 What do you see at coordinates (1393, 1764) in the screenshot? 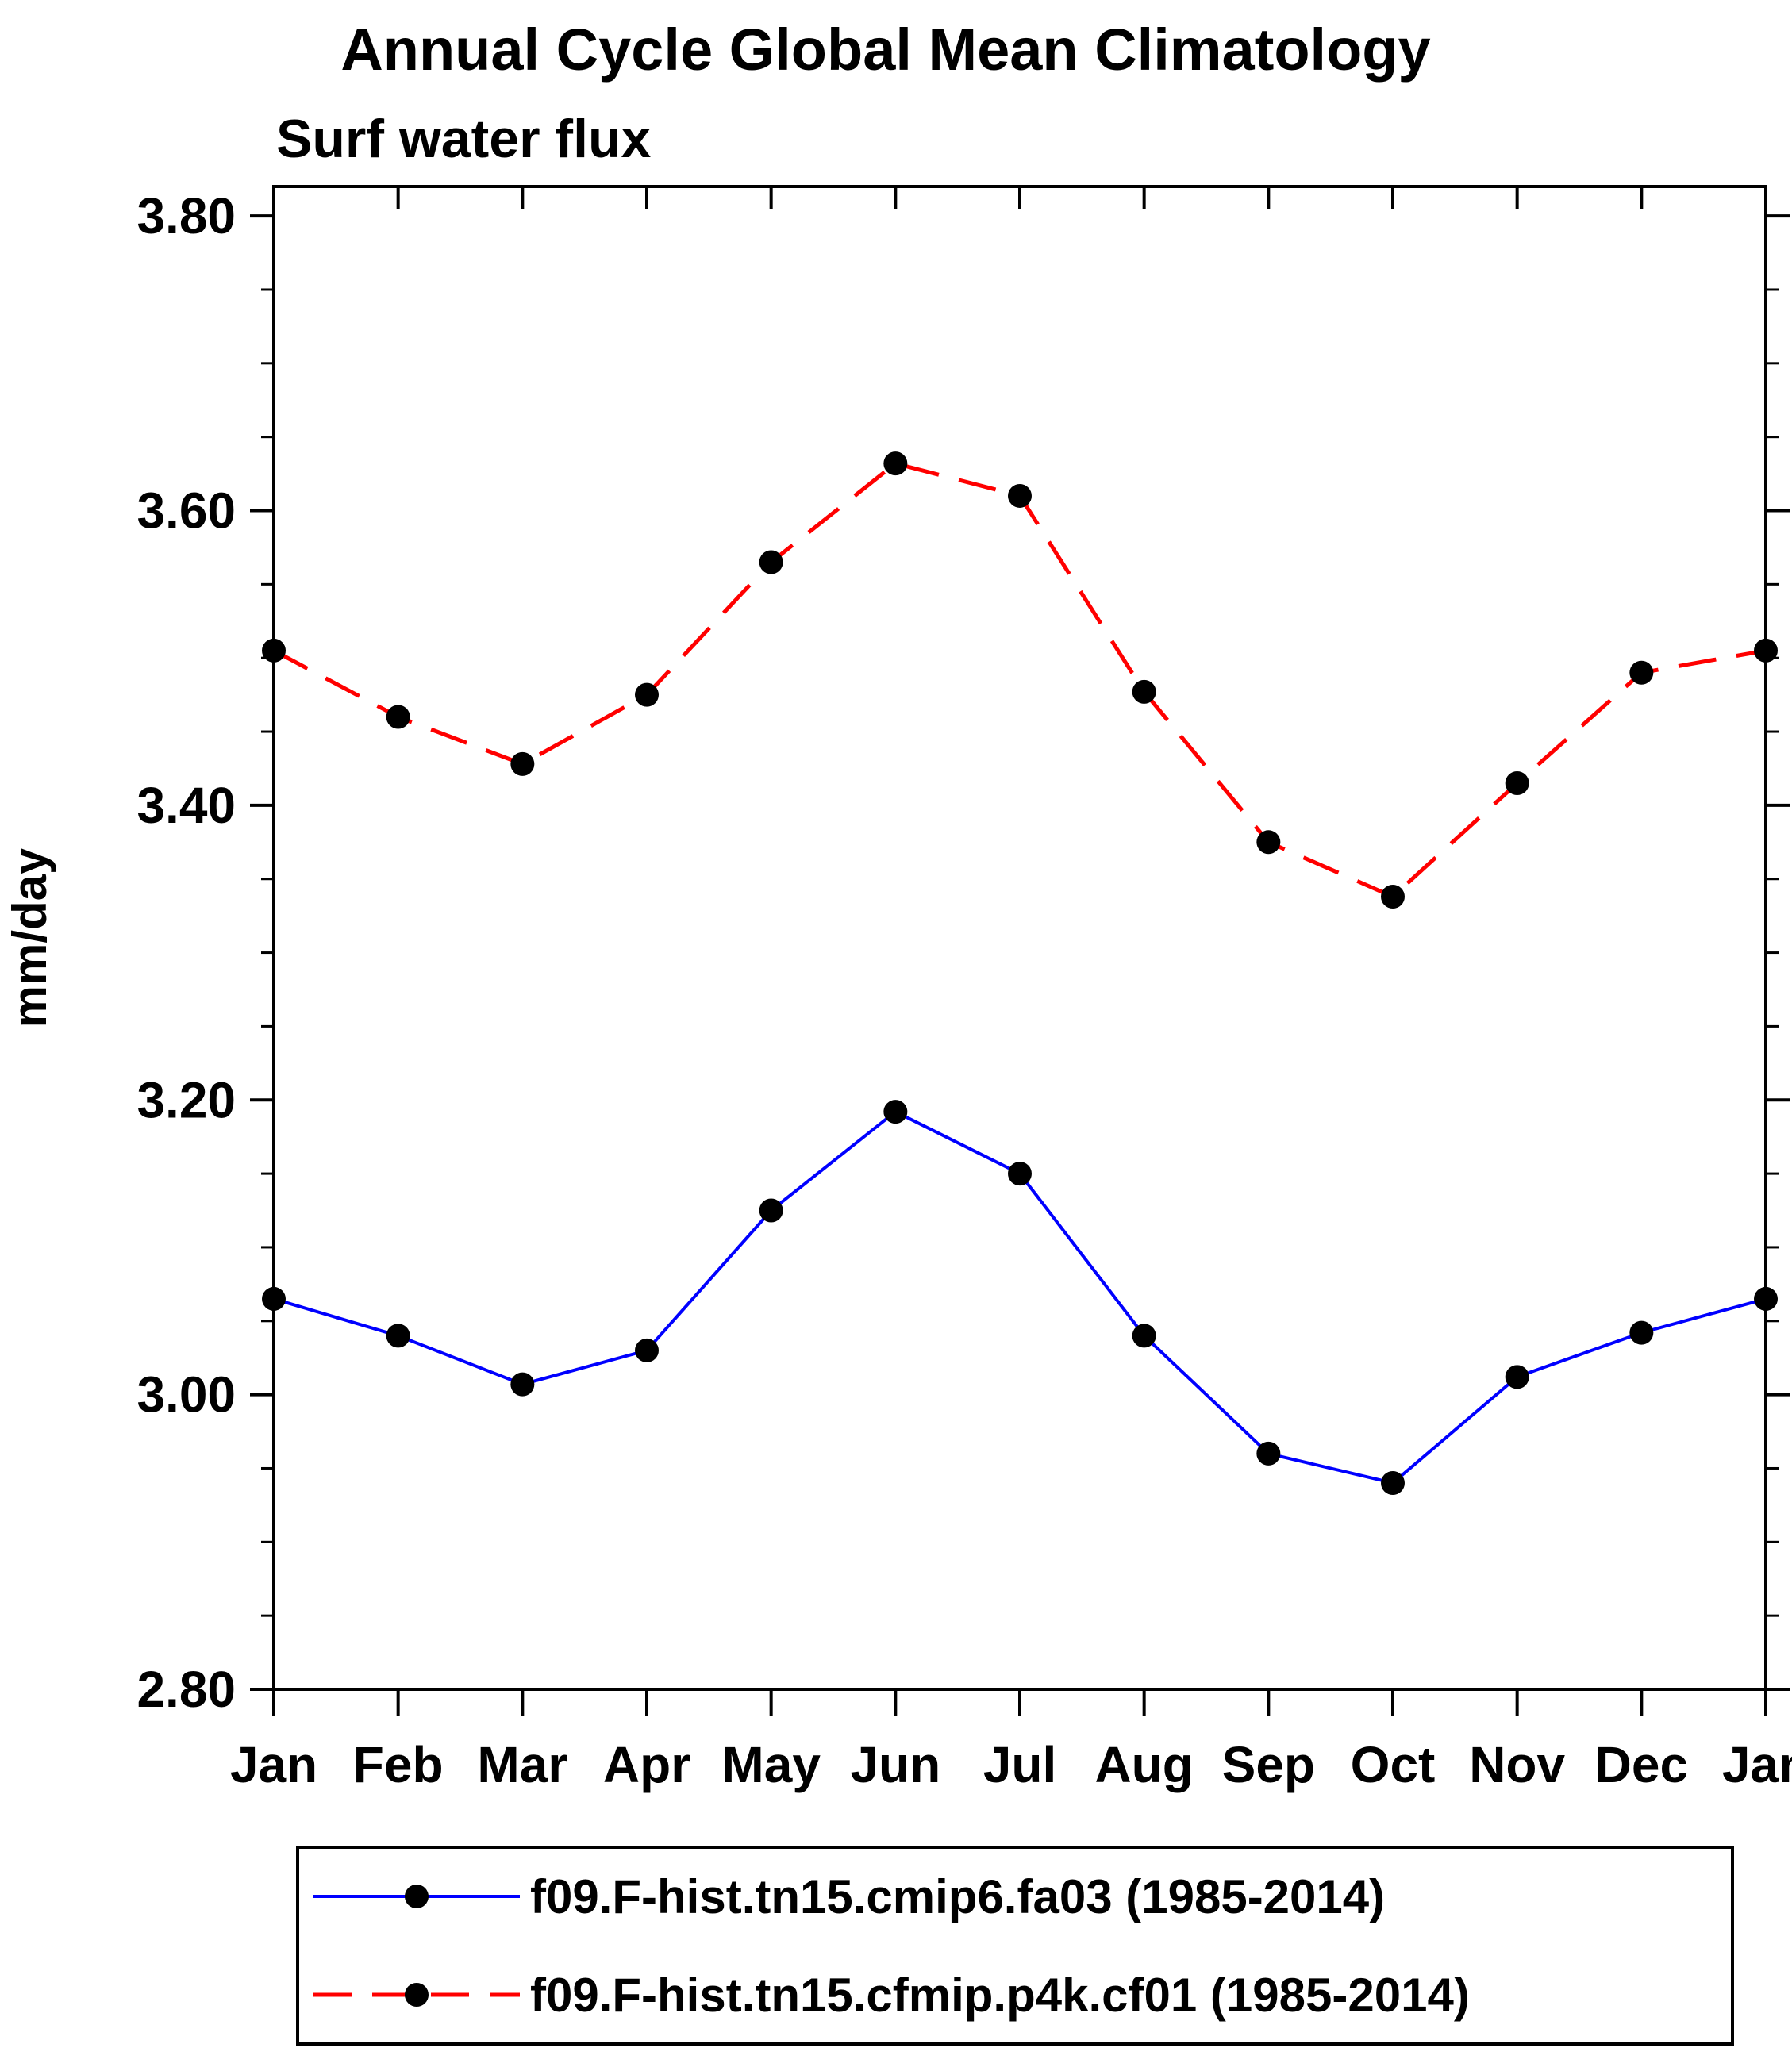
I see `x-tick-label: Oct` at bounding box center [1393, 1764].